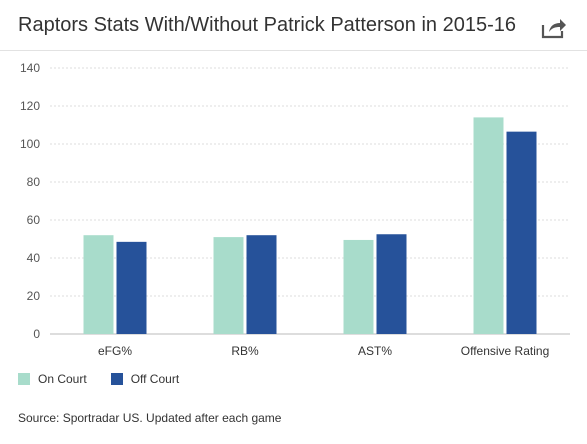  Describe the element at coordinates (116, 379) in the screenshot. I see `legend-swatch-off-court` at that location.